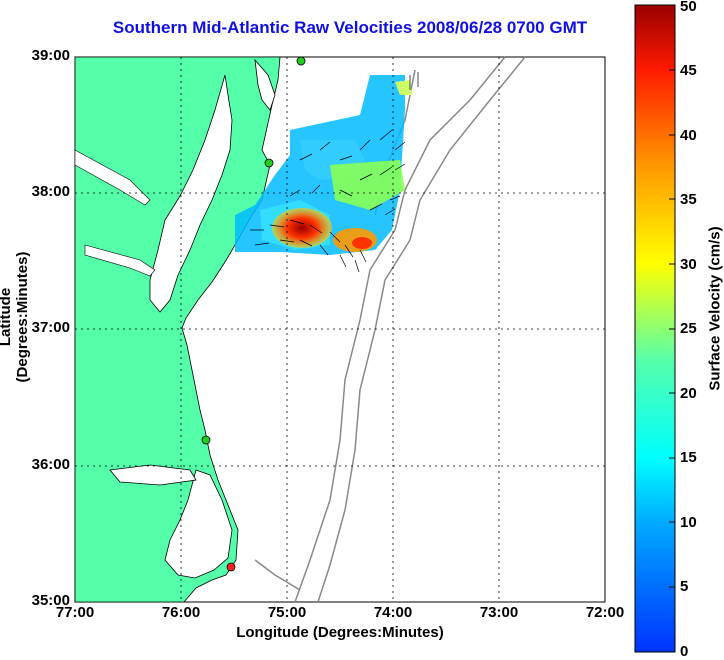 This screenshot has width=724, height=660. I want to click on colorbar-tick: 10, so click(688, 522).